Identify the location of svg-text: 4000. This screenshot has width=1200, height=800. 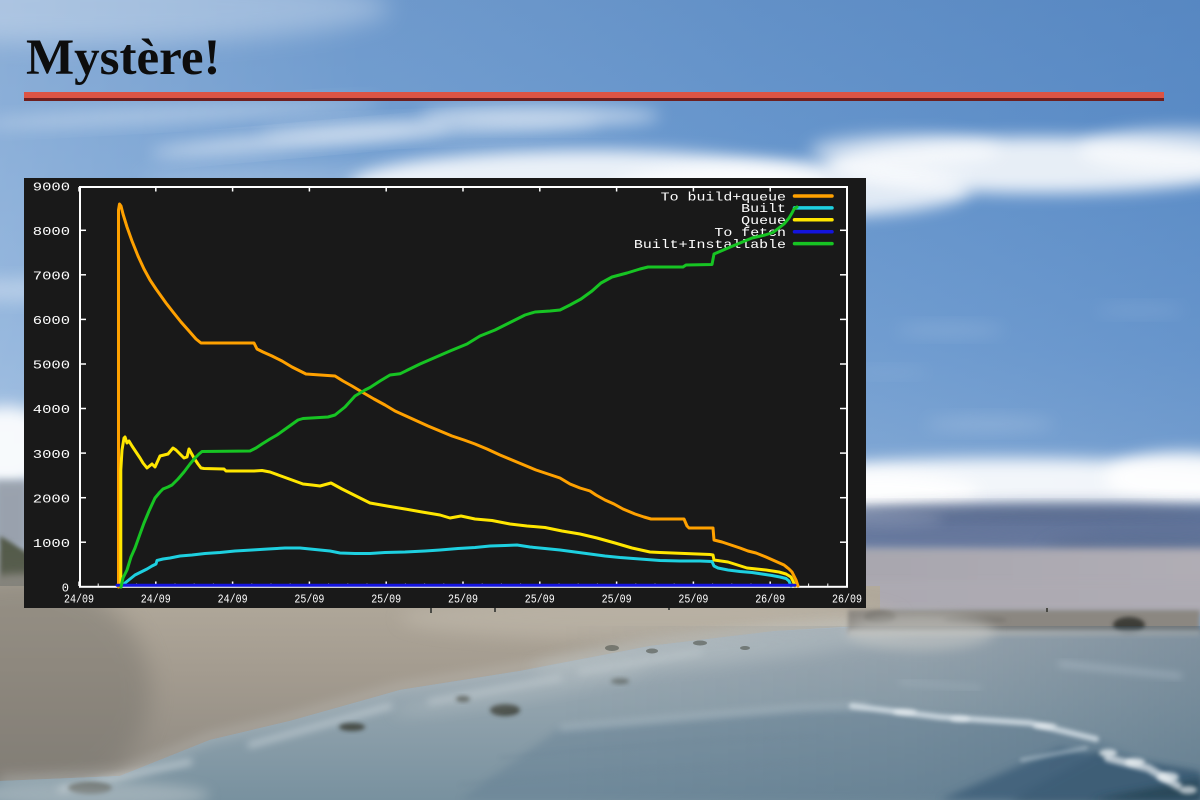
(51, 410).